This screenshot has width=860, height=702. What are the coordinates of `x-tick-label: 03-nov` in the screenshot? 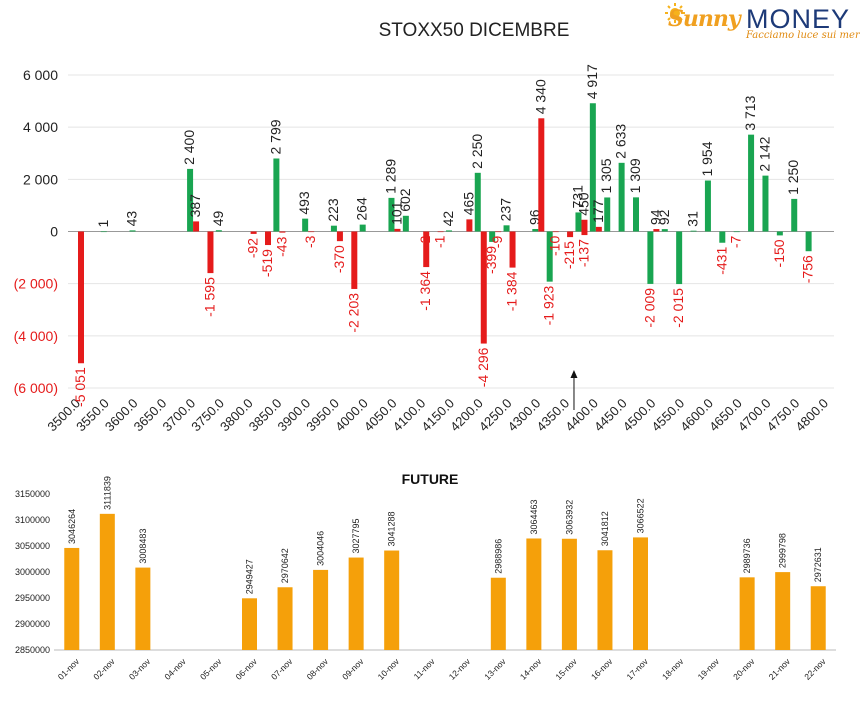 It's located at (140, 669).